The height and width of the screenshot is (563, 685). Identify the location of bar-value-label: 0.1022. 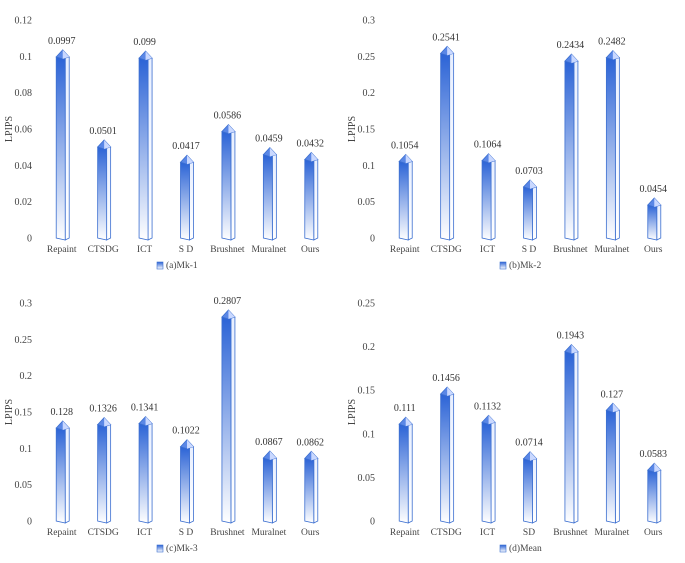
(186, 431).